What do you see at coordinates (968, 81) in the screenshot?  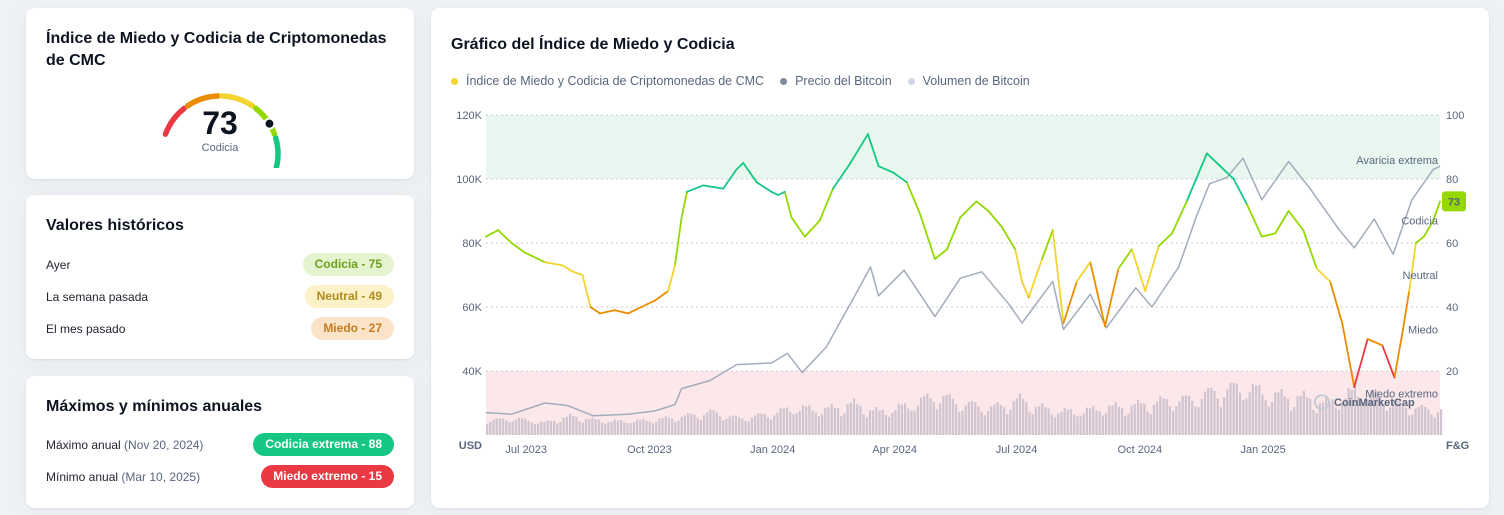 I see `legend-item-volume: Volumen de Bitcoin` at bounding box center [968, 81].